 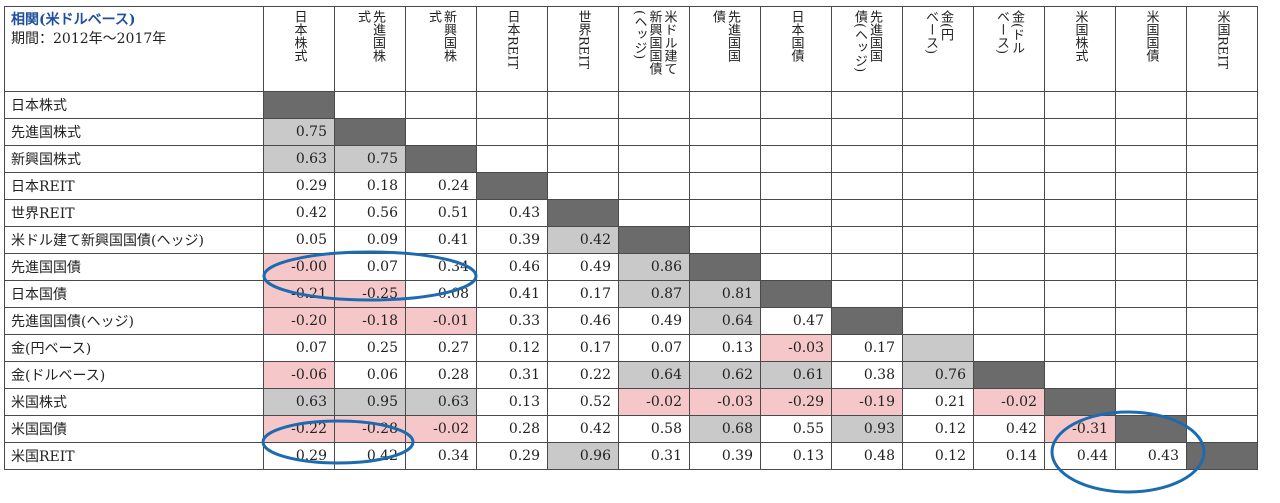 I want to click on correlation-cell: -0.20, so click(x=299, y=321).